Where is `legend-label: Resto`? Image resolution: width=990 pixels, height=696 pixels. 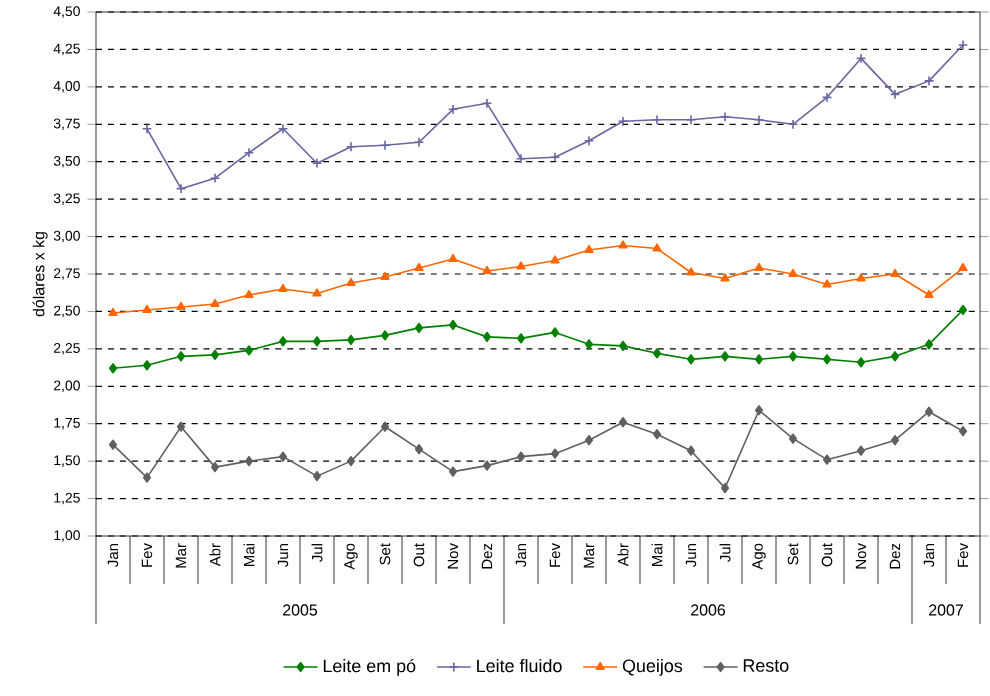 legend-label: Resto is located at coordinates (766, 665).